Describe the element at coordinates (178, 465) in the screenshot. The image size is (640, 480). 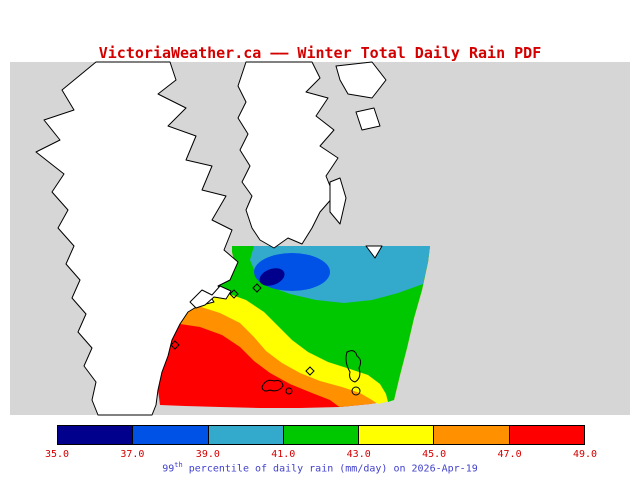
I see `caption-superscript: th` at that location.